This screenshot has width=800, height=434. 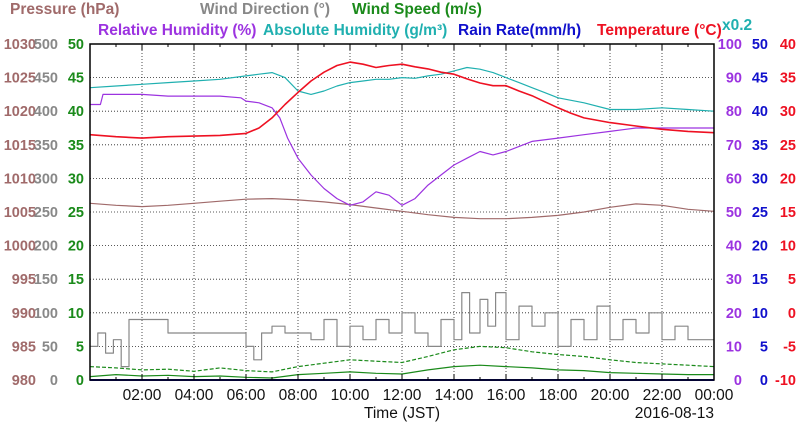 I want to click on x-tick-label: 10:00, so click(x=350, y=395).